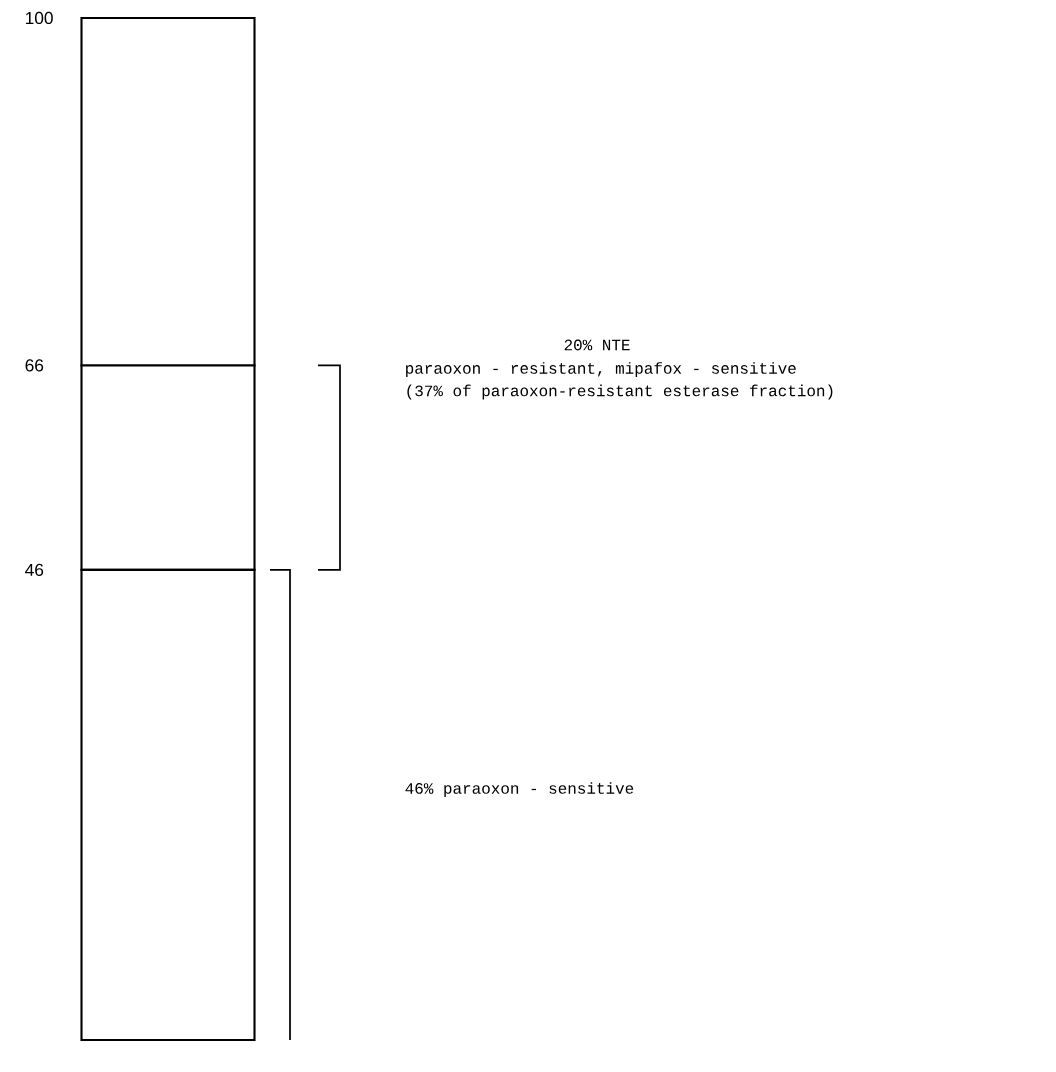  I want to click on text: paraoxon - resistant, mipafox - sensitive, so click(601, 369).